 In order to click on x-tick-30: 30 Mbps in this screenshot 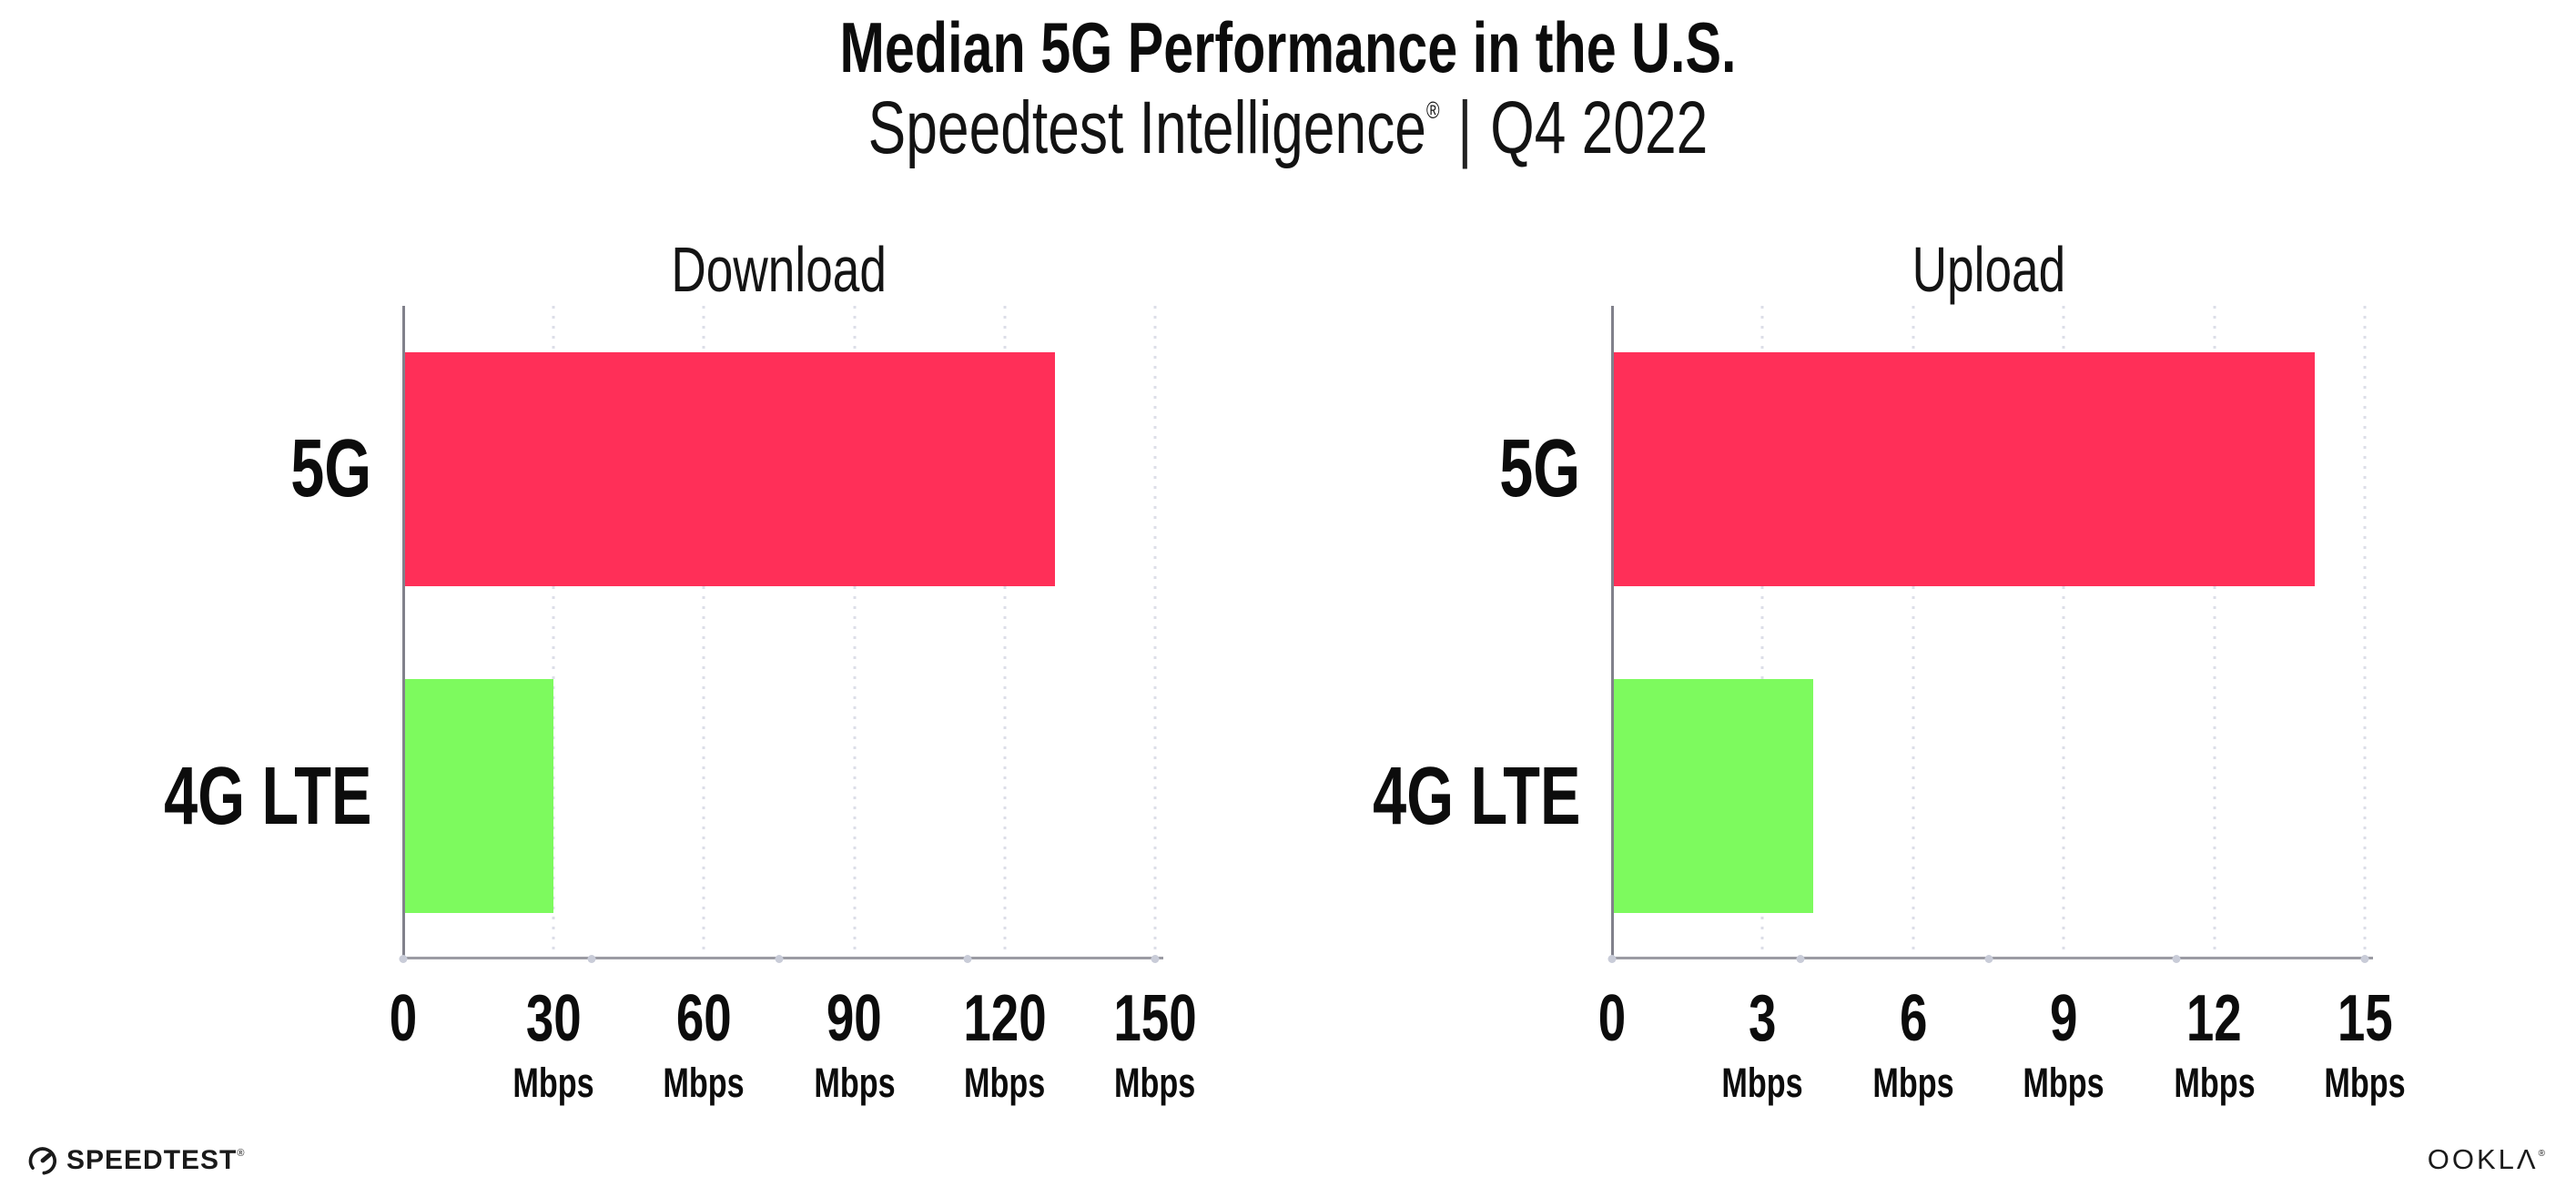, I will do `click(553, 1044)`.